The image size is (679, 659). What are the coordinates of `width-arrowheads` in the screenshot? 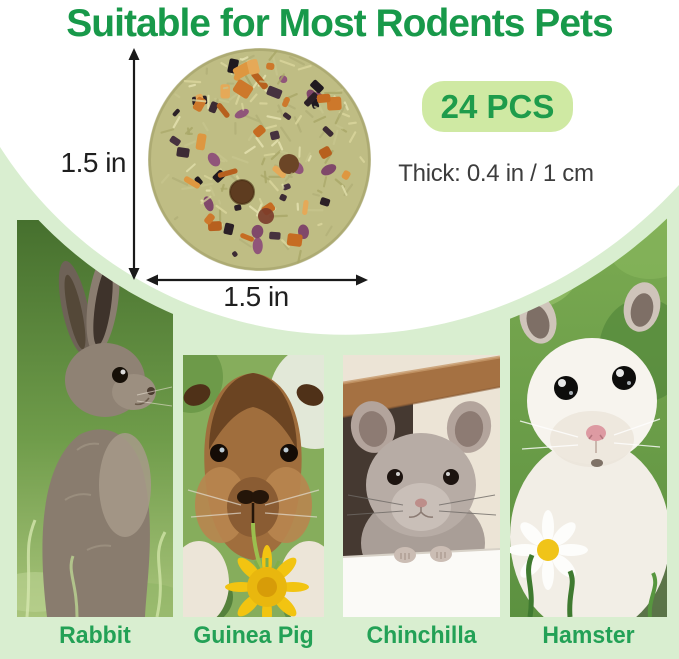 It's located at (257, 280).